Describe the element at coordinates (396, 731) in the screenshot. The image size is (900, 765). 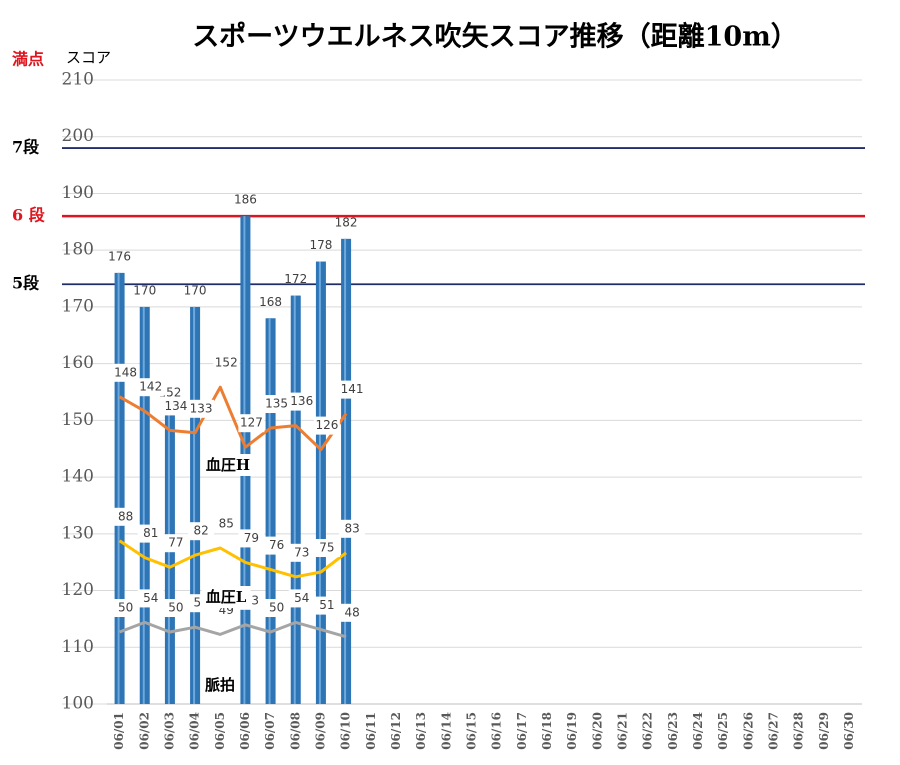
I see `x-tick-label: 06/12` at that location.